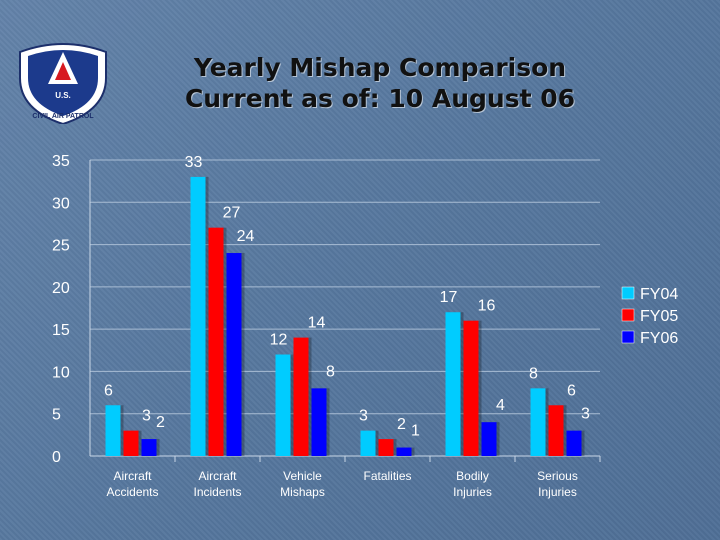 Image resolution: width=720 pixels, height=540 pixels. Describe the element at coordinates (232, 213) in the screenshot. I see `data-label: 27` at that location.